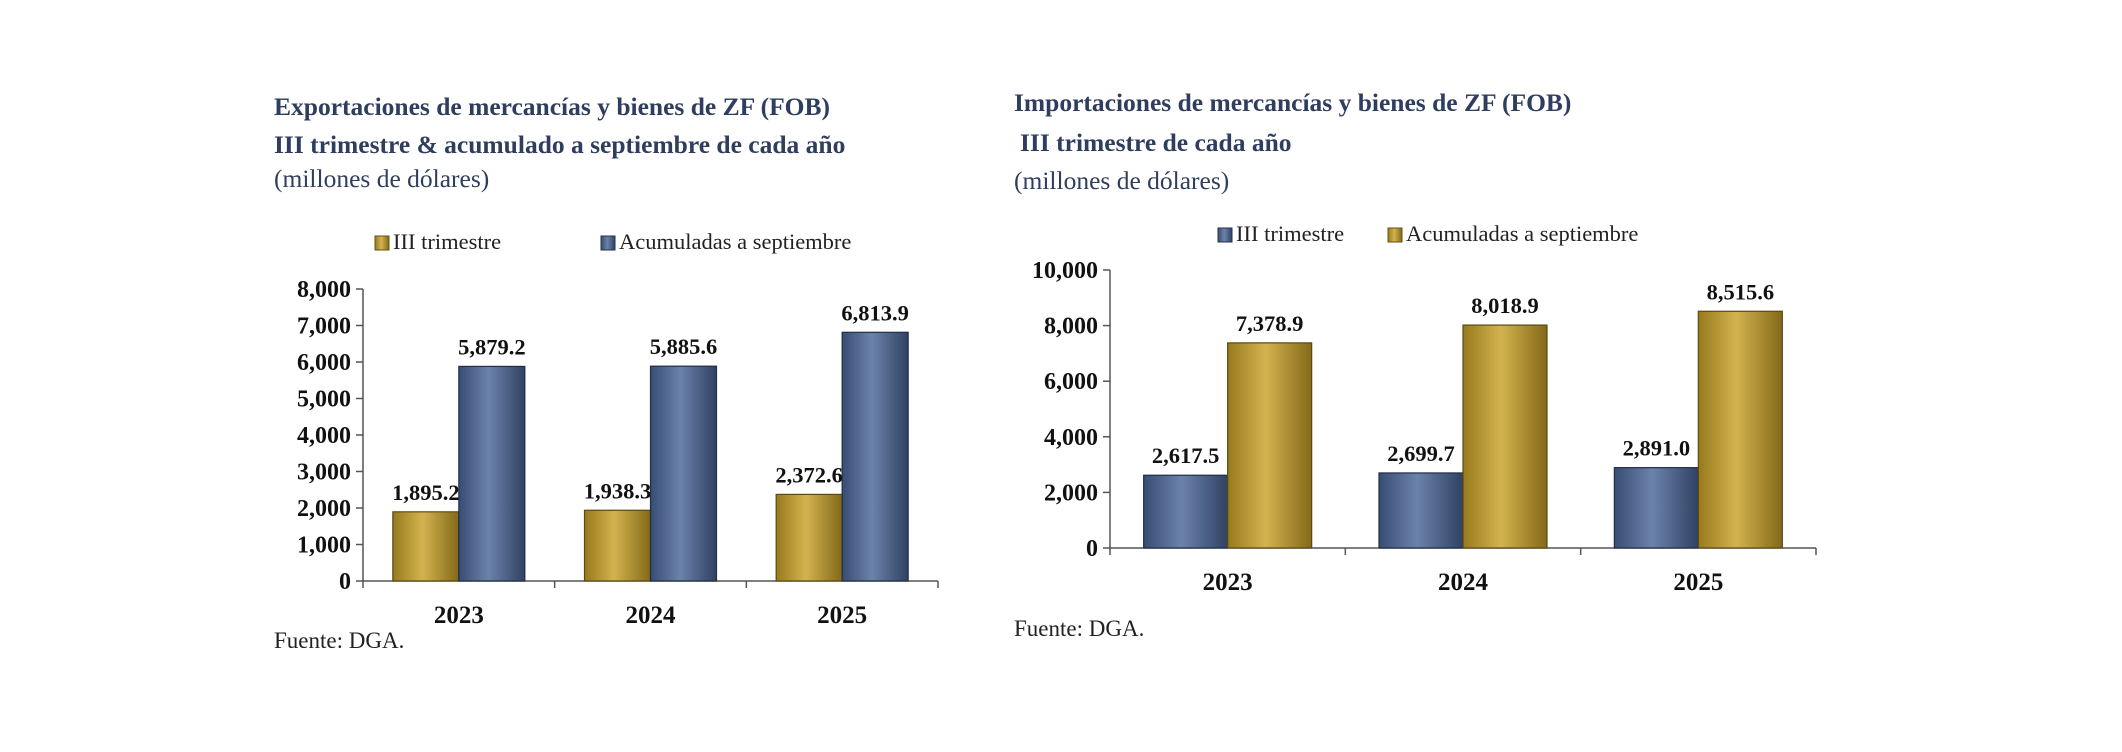 The image size is (2122, 752). I want to click on imports-chart-subtitle: (millones de dólares), so click(1122, 180).